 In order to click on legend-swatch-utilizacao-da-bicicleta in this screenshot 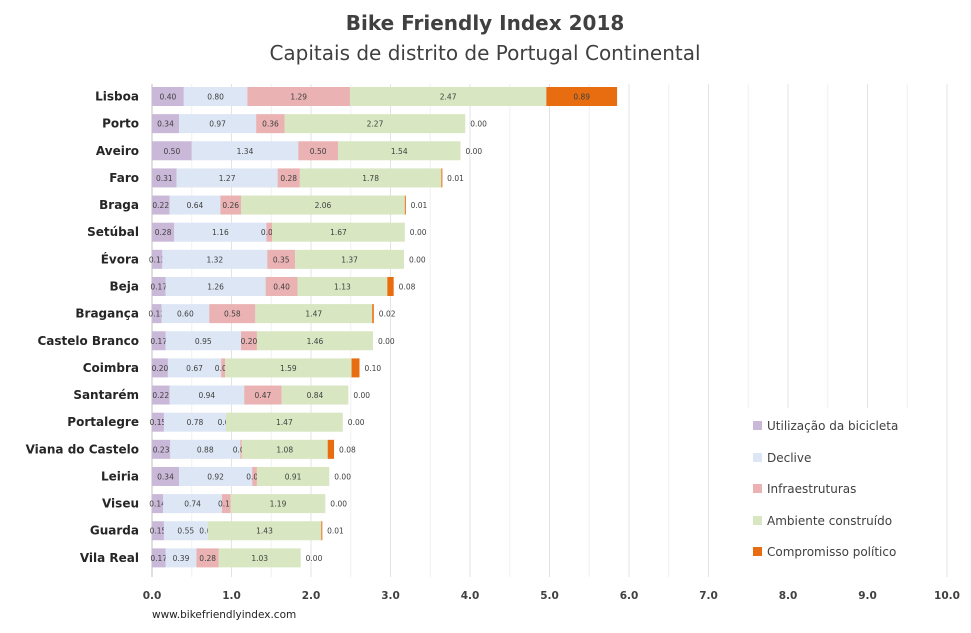, I will do `click(757, 425)`.